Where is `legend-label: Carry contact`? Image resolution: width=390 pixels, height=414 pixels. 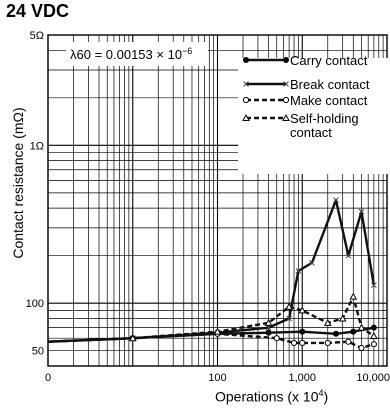 legend-label: Carry contact is located at coordinates (329, 60).